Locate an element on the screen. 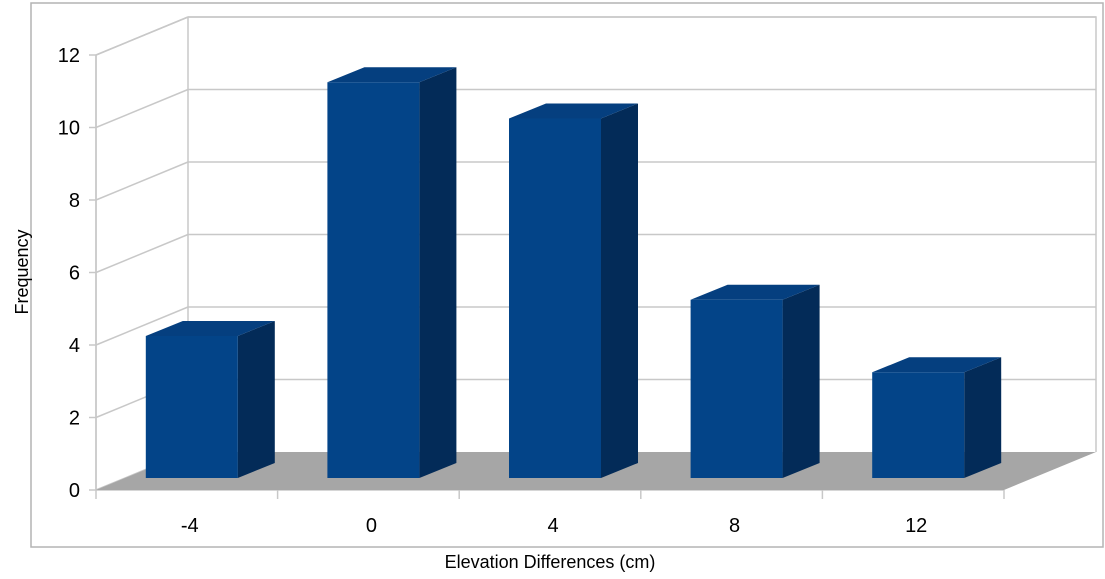 This screenshot has height=579, width=1105. y-tick-label: 10 is located at coordinates (69, 129).